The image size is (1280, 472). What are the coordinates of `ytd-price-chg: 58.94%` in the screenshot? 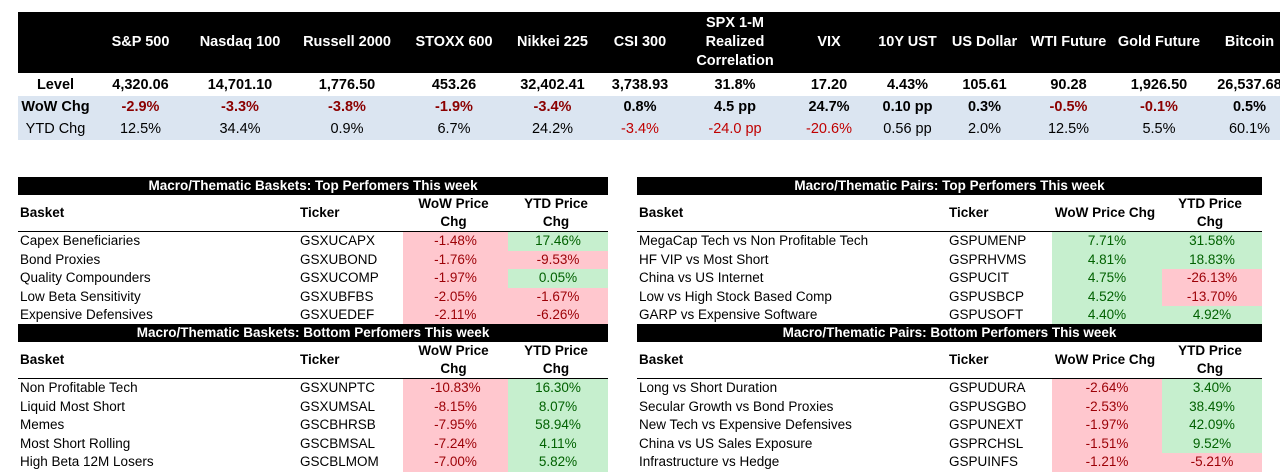 It's located at (558, 425).